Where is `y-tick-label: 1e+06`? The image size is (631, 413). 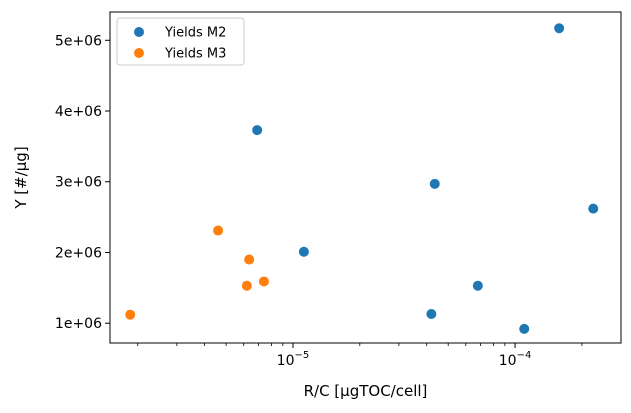
y-tick-label: 1e+06 is located at coordinates (78, 324).